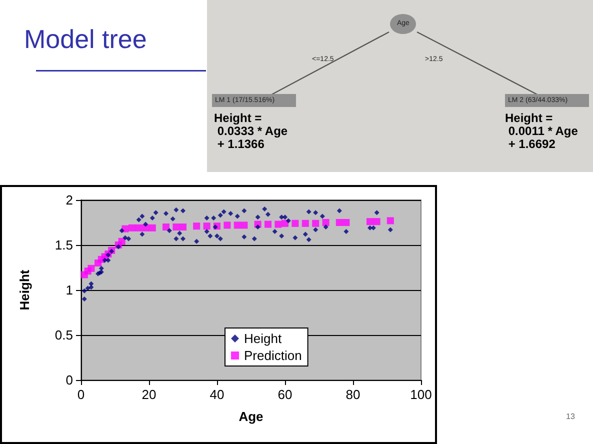 The height and width of the screenshot is (444, 593). Describe the element at coordinates (421, 394) in the screenshot. I see `x-tick-label: 100` at that location.